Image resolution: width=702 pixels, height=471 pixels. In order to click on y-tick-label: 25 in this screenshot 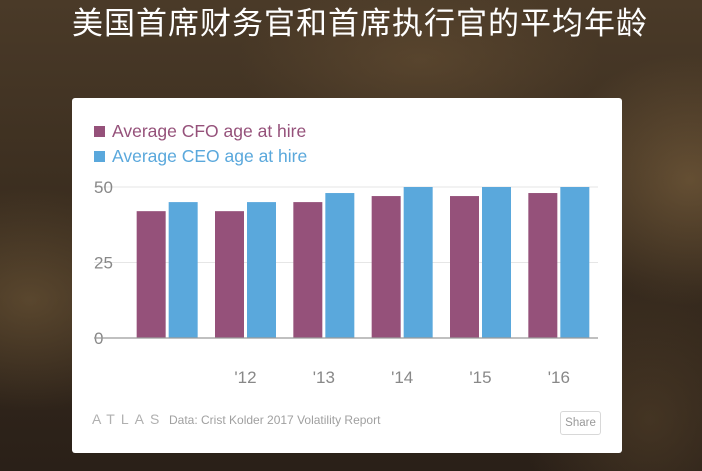, I will do `click(103, 263)`.